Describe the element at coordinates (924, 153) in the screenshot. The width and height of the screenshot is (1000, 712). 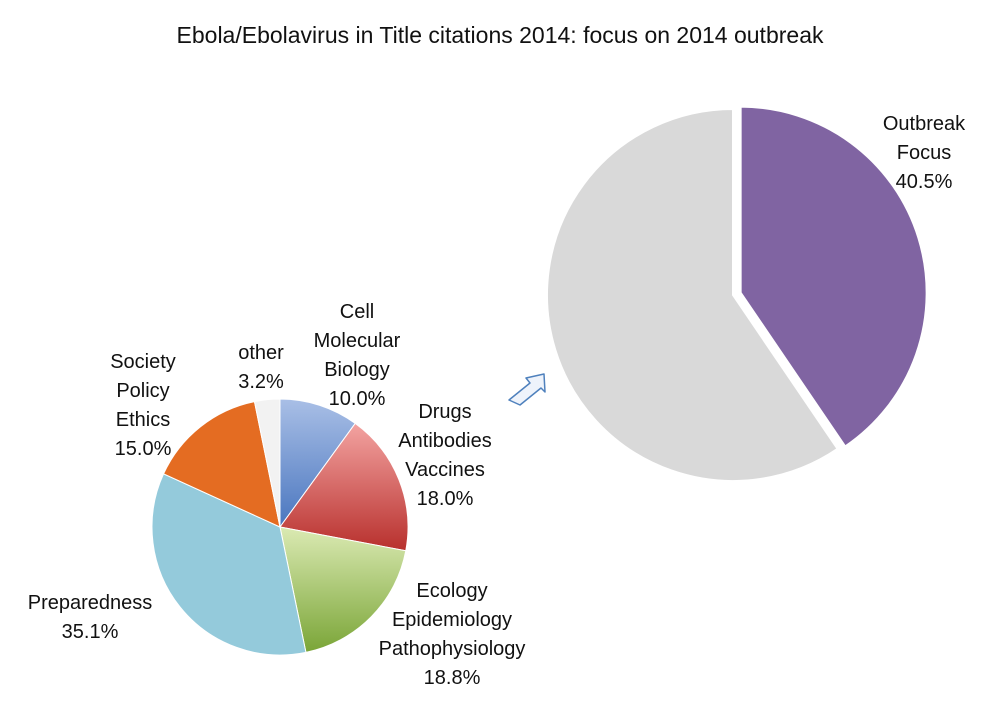
I see `outbreak-focus-label: Outbreak Focus 40.5%` at that location.